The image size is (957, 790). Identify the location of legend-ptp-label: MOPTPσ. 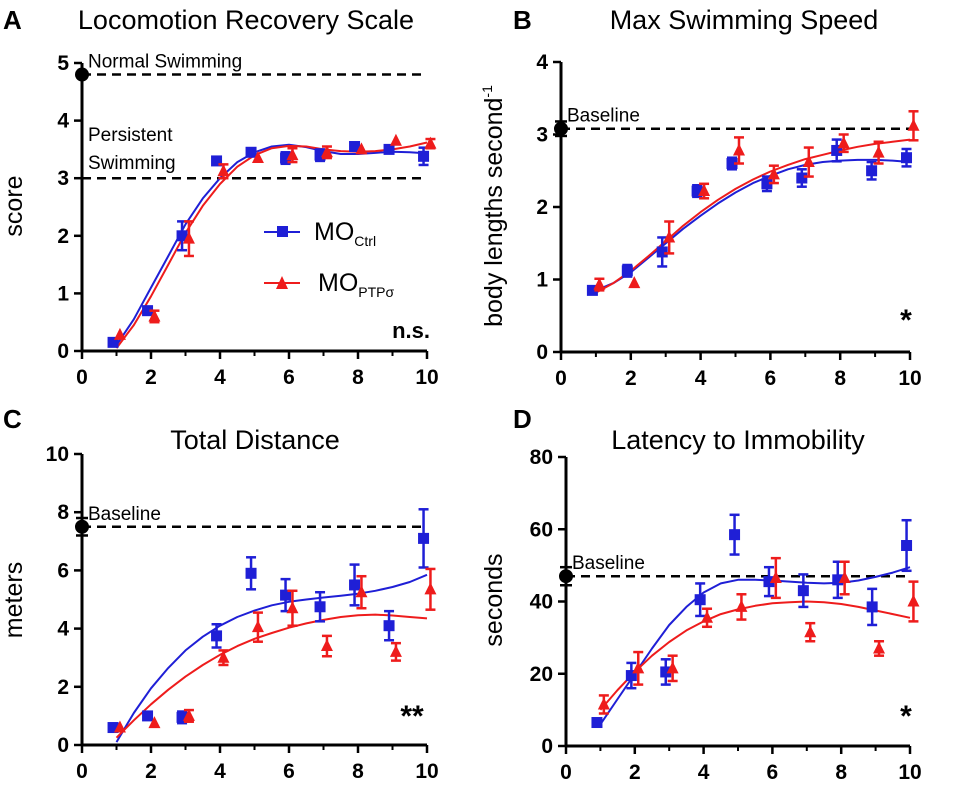
(356, 284).